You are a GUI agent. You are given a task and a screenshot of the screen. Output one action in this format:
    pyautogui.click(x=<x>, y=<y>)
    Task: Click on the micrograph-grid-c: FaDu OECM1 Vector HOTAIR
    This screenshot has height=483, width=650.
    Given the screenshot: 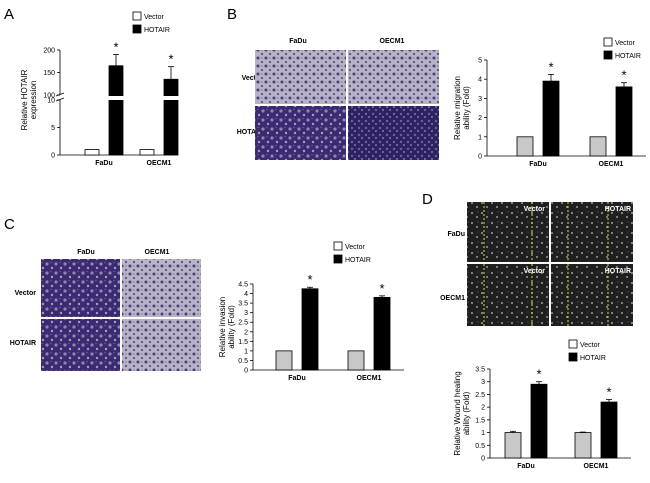 What is the action you would take?
    pyautogui.click(x=105, y=310)
    